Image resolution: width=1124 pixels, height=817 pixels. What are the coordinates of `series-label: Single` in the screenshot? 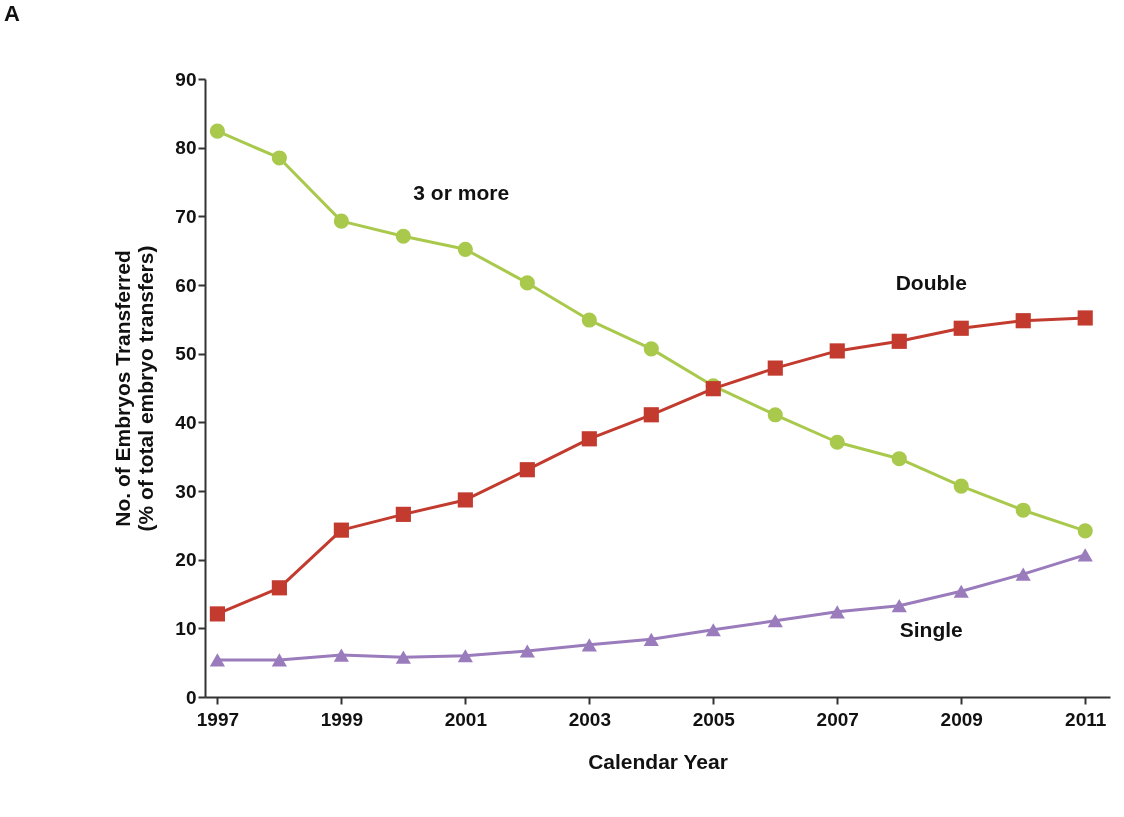 It's located at (931, 630).